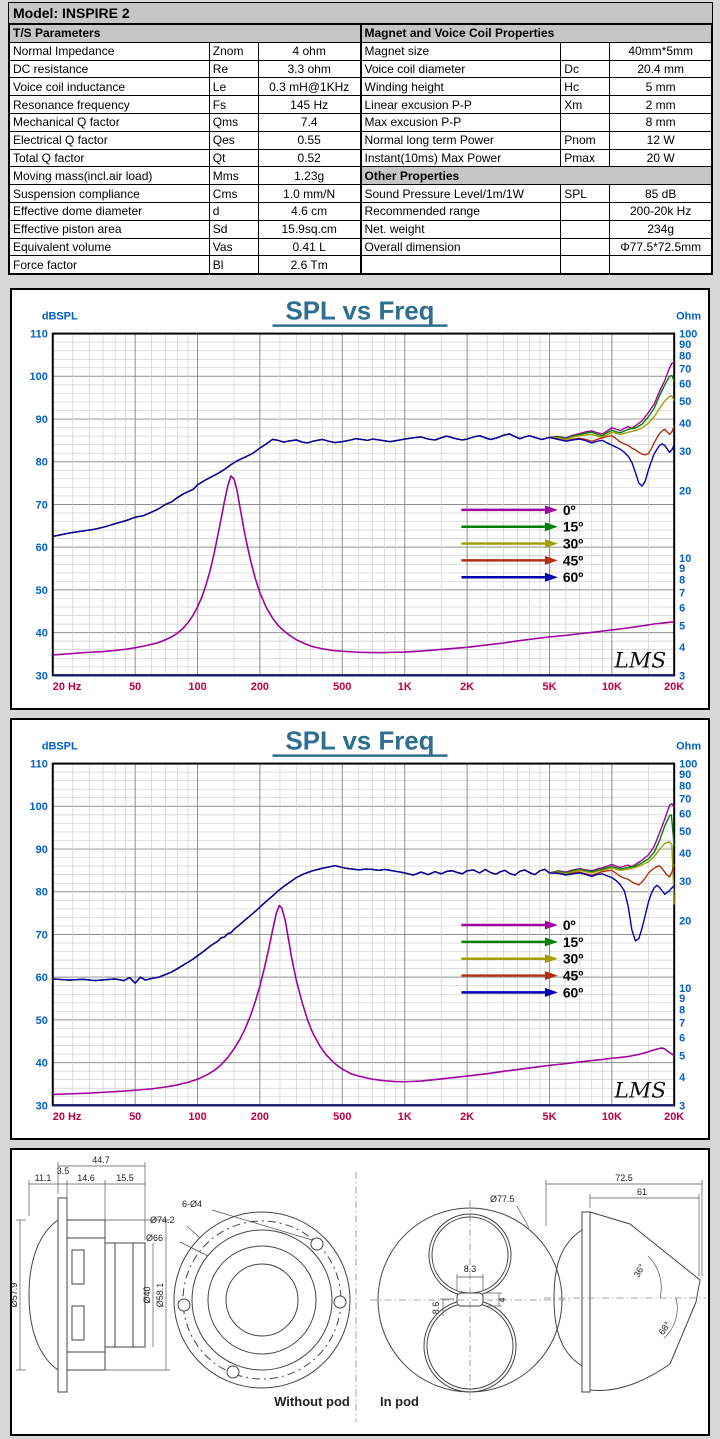 This screenshot has width=720, height=1439. What do you see at coordinates (185, 104) in the screenshot?
I see `table-row: Resonance frequency Fs 145 Hz` at bounding box center [185, 104].